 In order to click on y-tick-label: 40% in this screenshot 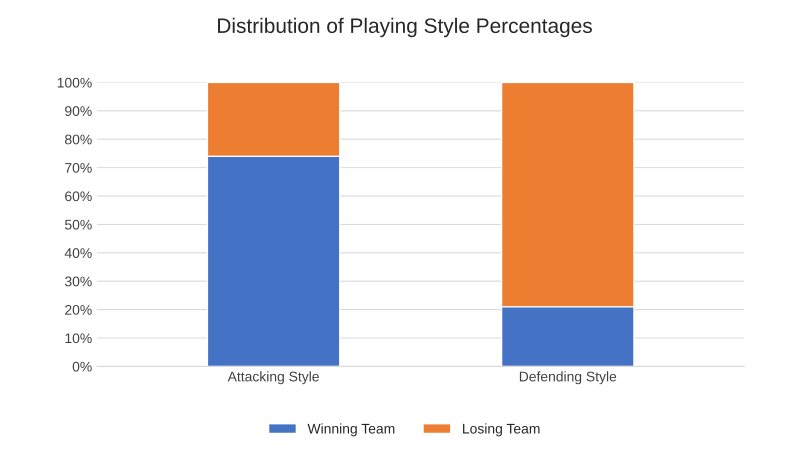, I will do `click(78, 253)`.